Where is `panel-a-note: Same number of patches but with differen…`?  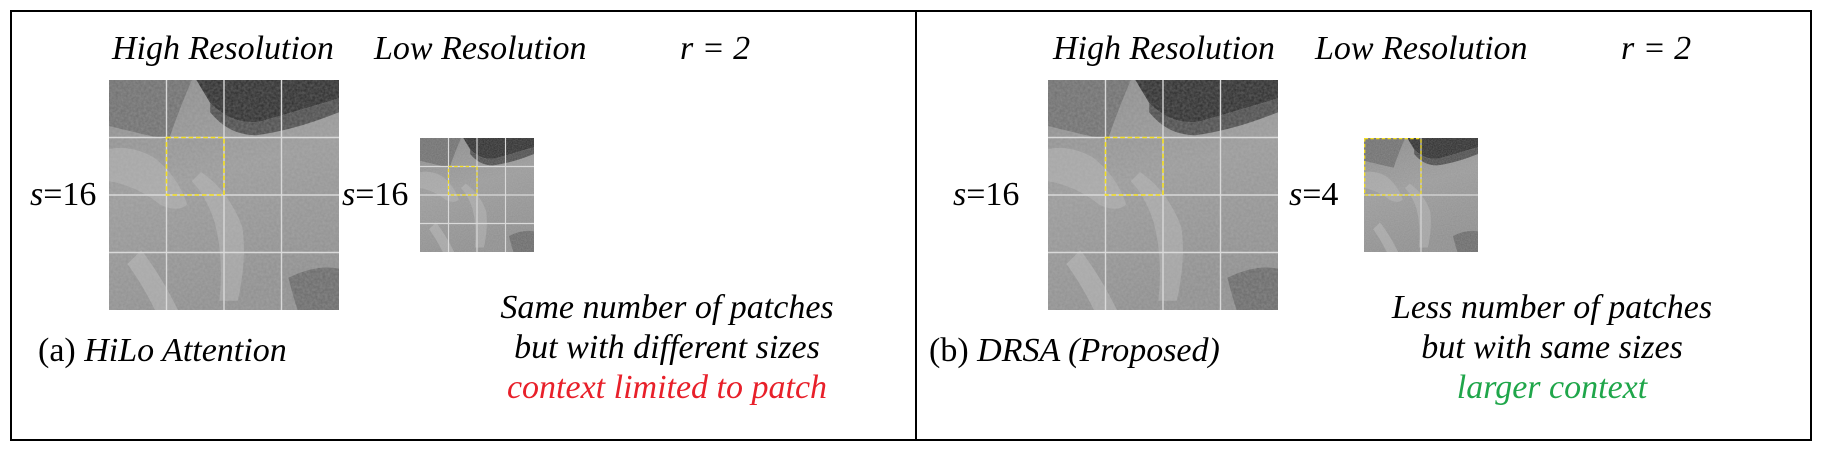 panel-a-note: Same number of patches but with differen… is located at coordinates (667, 348).